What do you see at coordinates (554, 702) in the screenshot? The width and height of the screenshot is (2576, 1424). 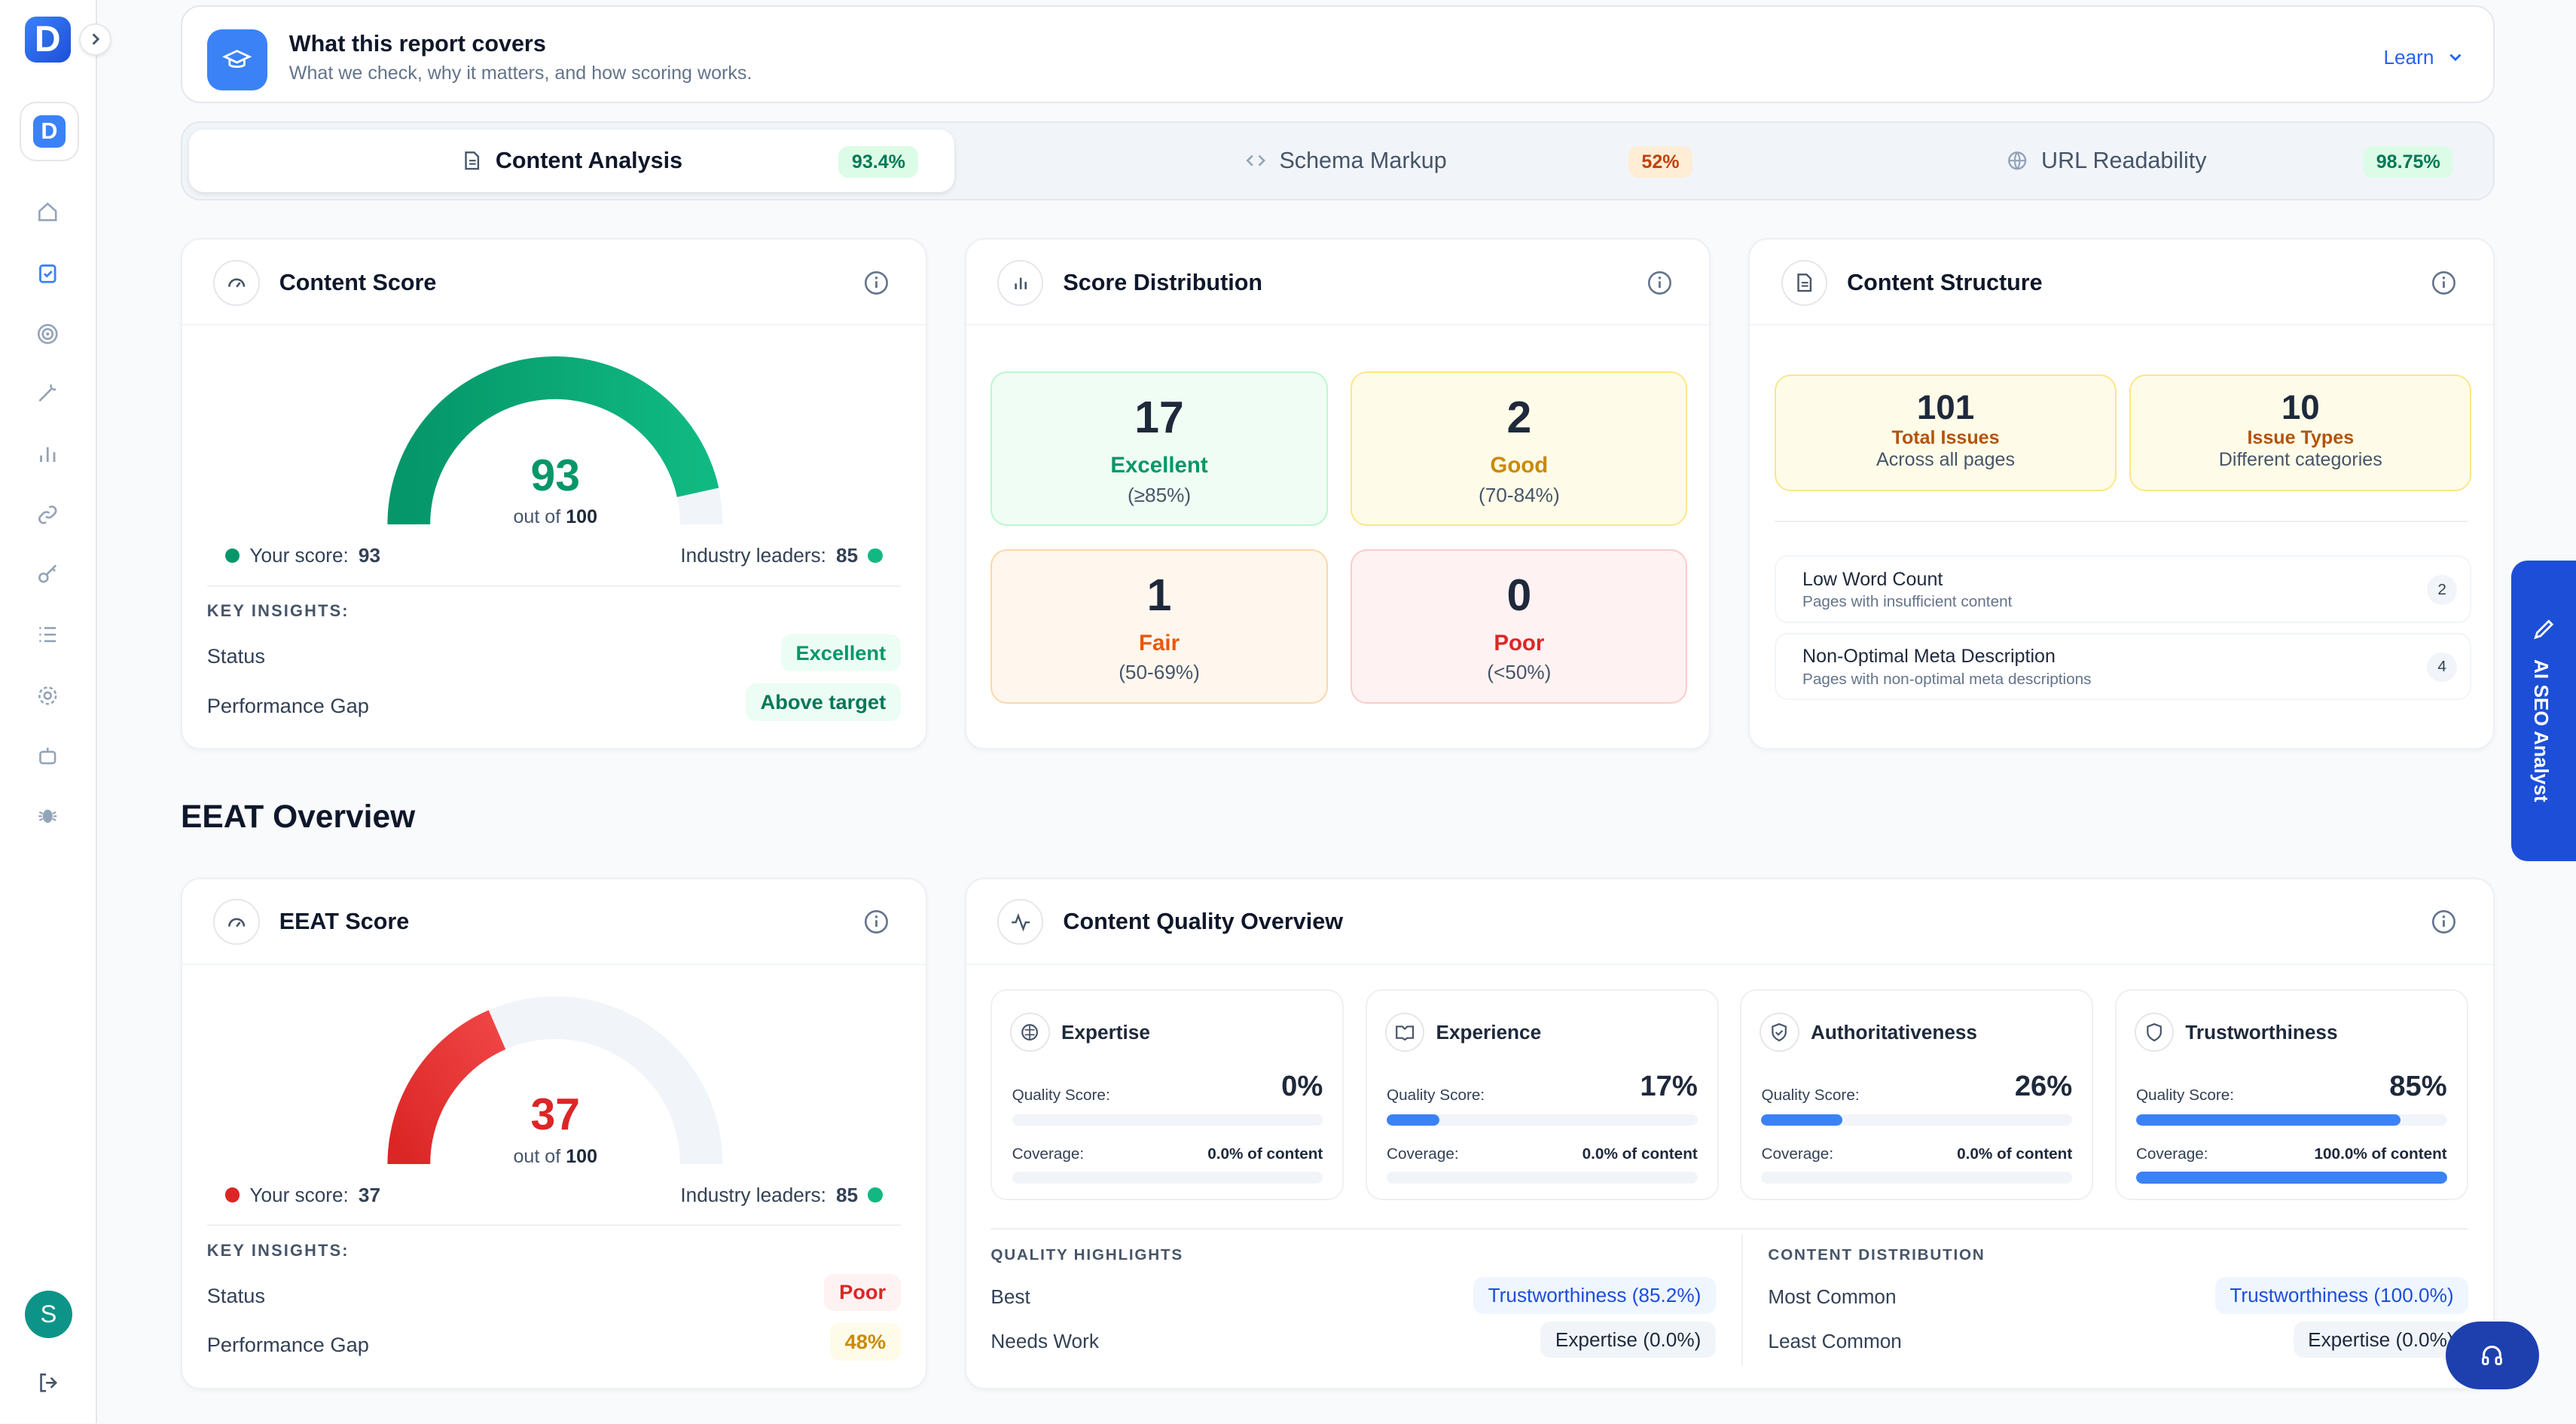 I see `performance-gap-row: Performance Gap Above target` at bounding box center [554, 702].